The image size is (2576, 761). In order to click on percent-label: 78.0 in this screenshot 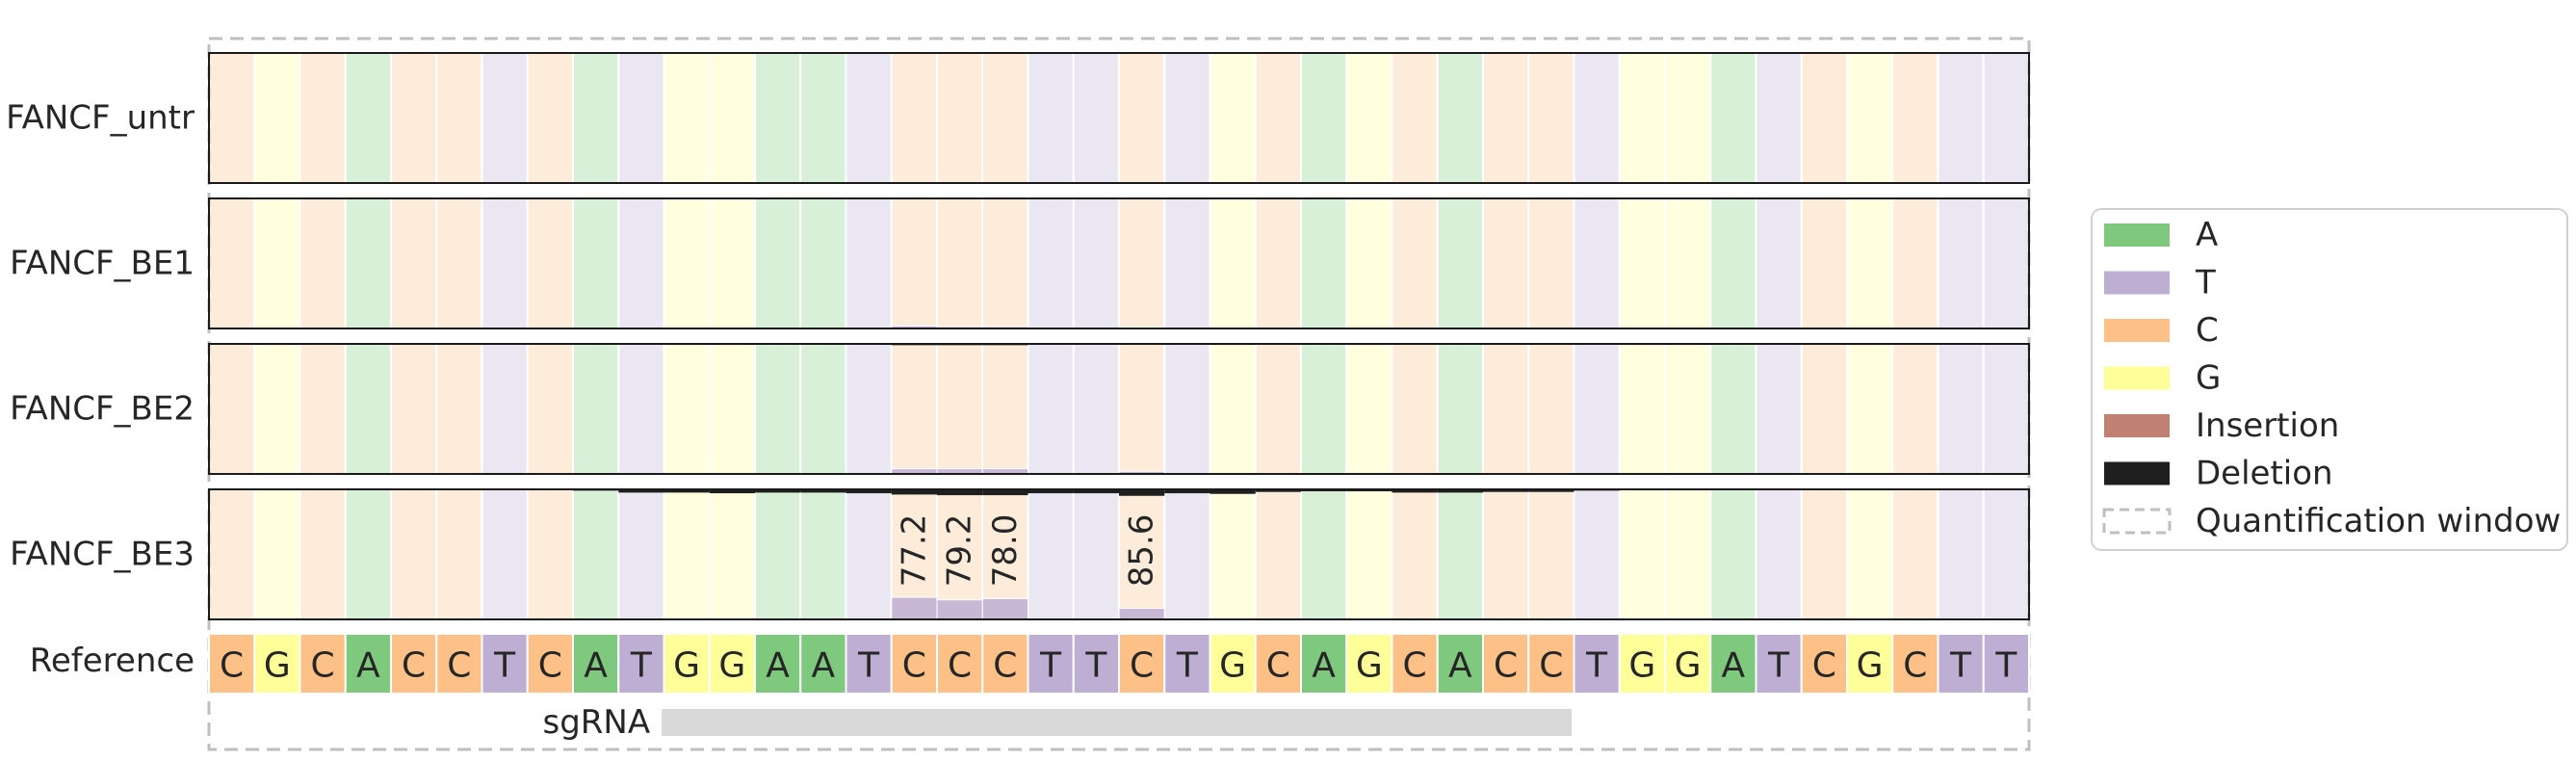, I will do `click(1005, 551)`.